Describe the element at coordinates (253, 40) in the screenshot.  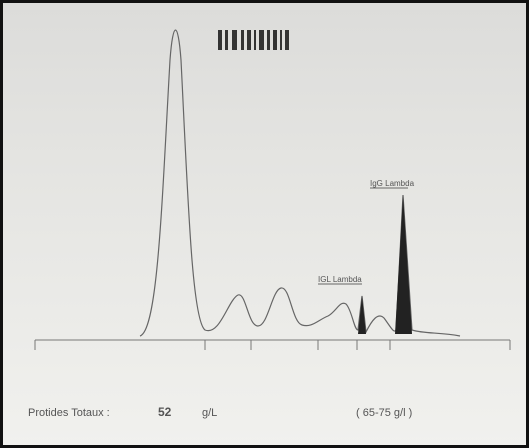
I see `barcode` at that location.